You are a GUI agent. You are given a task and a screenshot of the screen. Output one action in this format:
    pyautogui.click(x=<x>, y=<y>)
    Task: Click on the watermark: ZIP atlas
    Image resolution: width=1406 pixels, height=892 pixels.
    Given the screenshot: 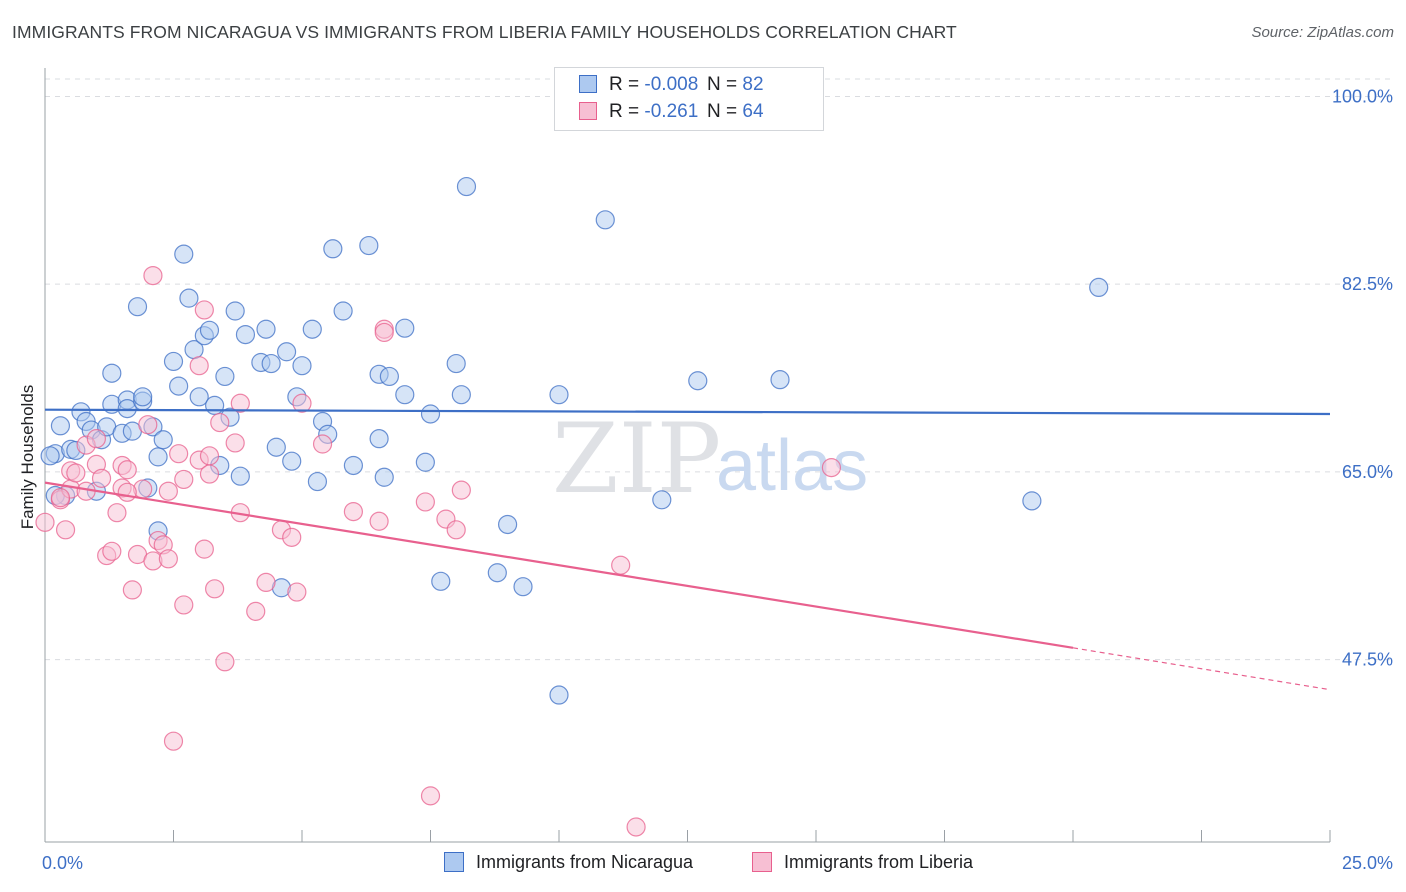 What is the action you would take?
    pyautogui.click(x=710, y=459)
    